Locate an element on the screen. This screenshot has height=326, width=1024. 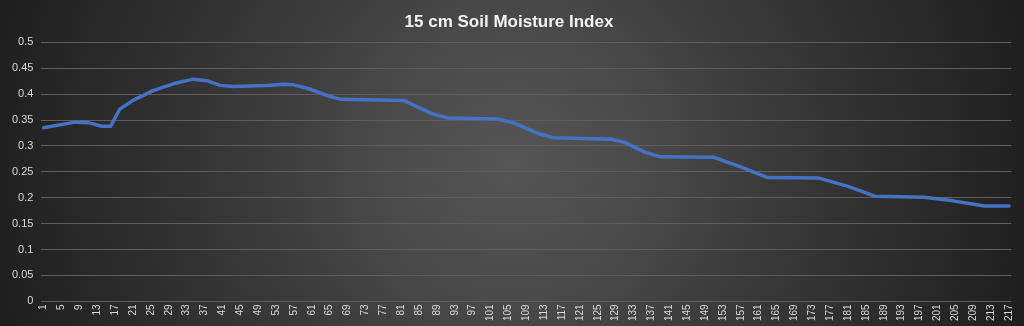
x-tick-label: 33 is located at coordinates (186, 309).